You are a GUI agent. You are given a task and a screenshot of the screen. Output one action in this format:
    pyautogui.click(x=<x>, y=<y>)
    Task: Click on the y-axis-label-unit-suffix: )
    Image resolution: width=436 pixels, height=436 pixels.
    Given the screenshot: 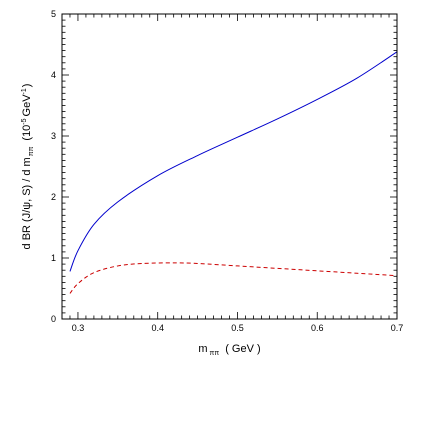 What is the action you would take?
    pyautogui.click(x=27, y=86)
    